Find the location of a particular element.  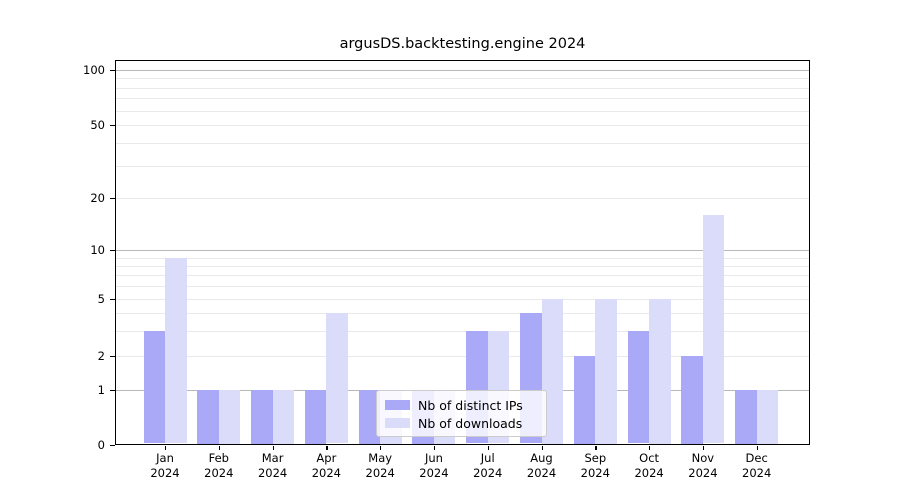

x-tick-month: Mar is located at coordinates (272, 458).